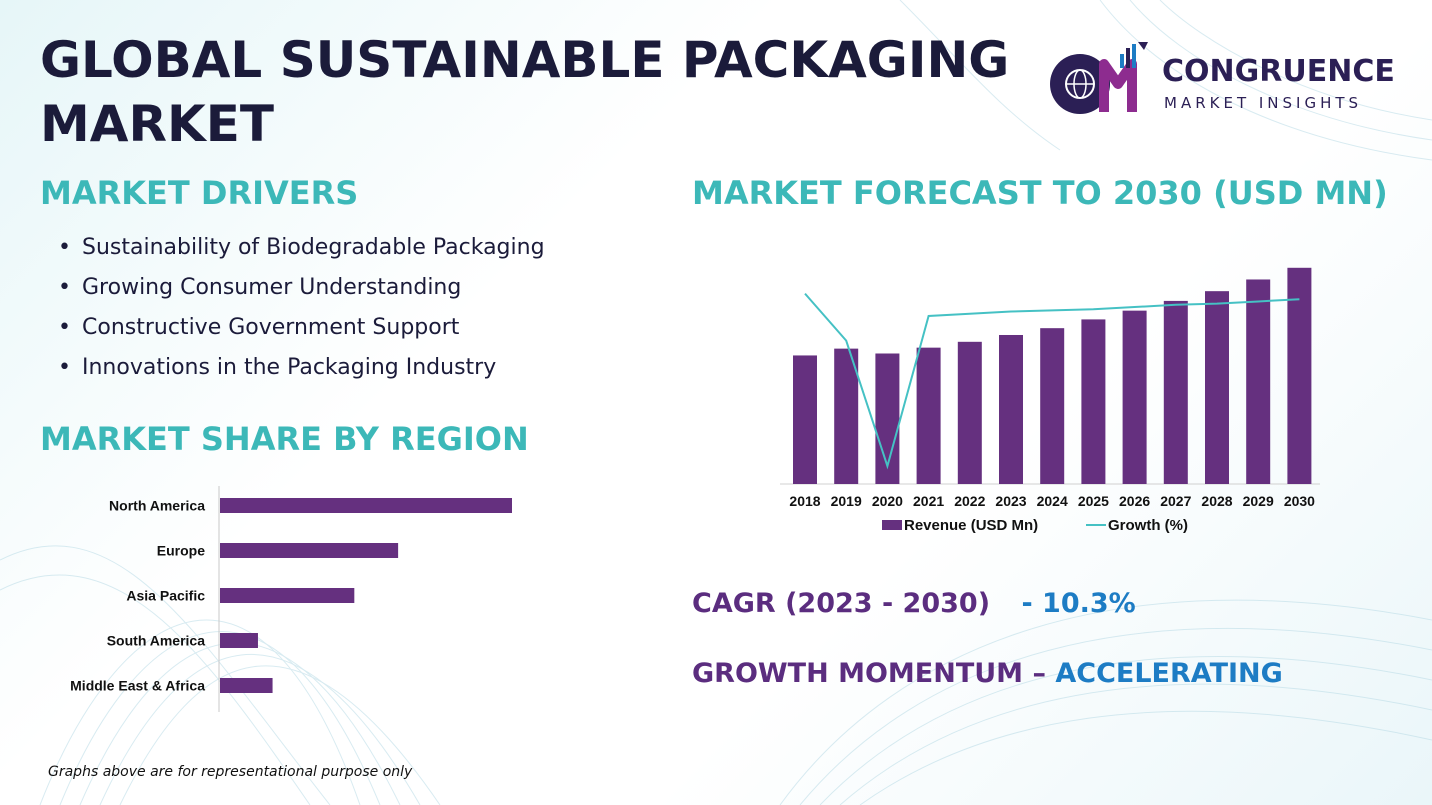  Describe the element at coordinates (165, 596) in the screenshot. I see `region-tick-label: Asia Pacific` at that location.